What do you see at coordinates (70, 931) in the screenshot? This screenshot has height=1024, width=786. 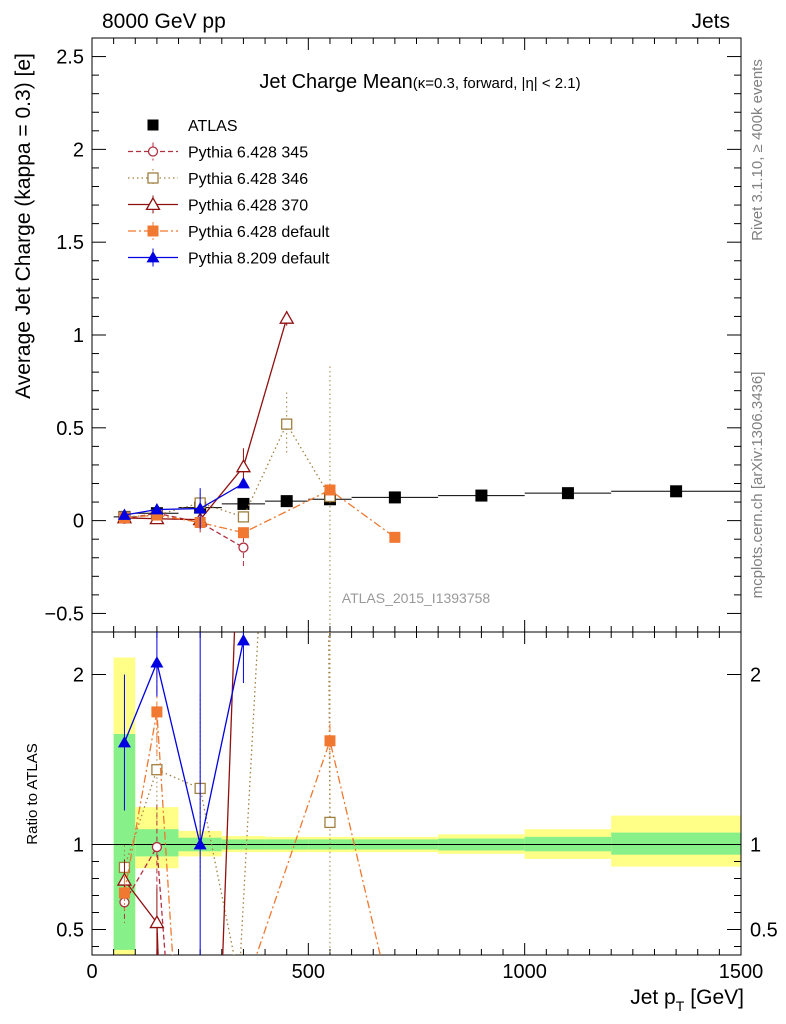 I see `ratio-y-tick-label-left: 0.5` at bounding box center [70, 931].